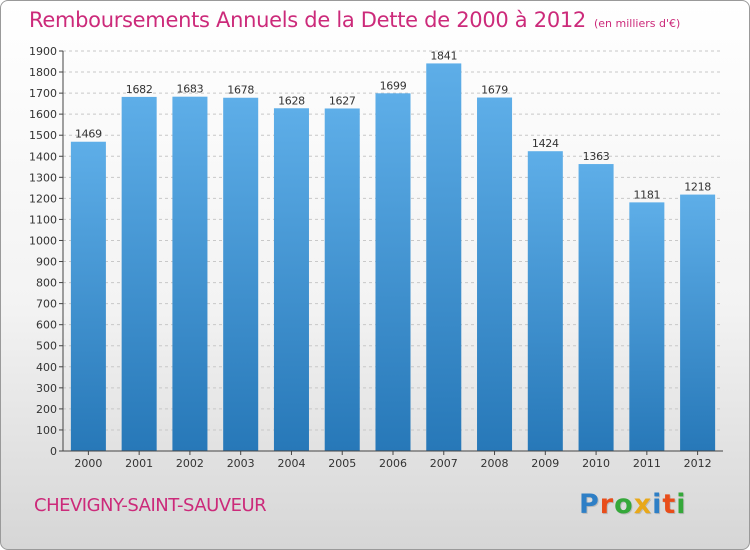 The image size is (750, 550). What do you see at coordinates (596, 156) in the screenshot?
I see `data-label-2010: 1363` at bounding box center [596, 156].